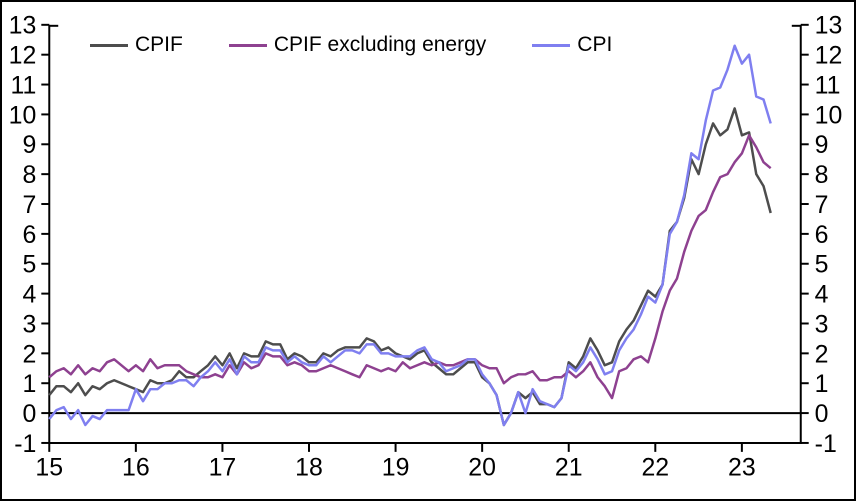 The height and width of the screenshot is (501, 856). What do you see at coordinates (829, 26) in the screenshot?
I see `y-axis-tick-label-right: 13` at bounding box center [829, 26].